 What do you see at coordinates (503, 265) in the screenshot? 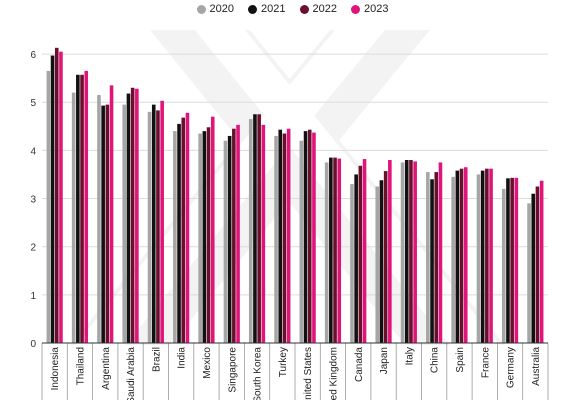
I see `bar-2020-germany` at bounding box center [503, 265].